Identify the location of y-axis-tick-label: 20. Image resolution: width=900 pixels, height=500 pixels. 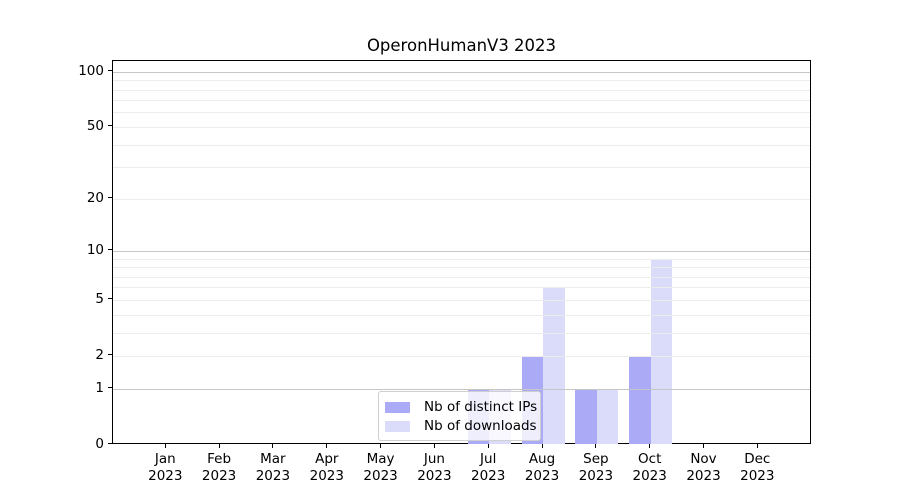
(95, 197).